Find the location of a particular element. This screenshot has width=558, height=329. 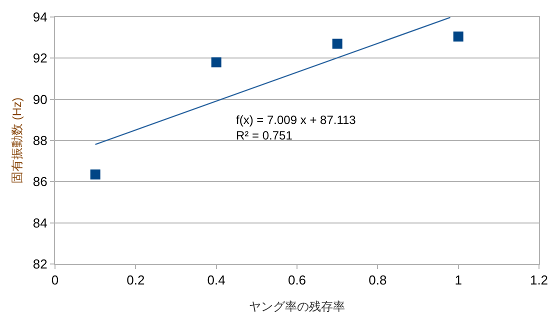

y-tick-label: 92 is located at coordinates (40, 58).